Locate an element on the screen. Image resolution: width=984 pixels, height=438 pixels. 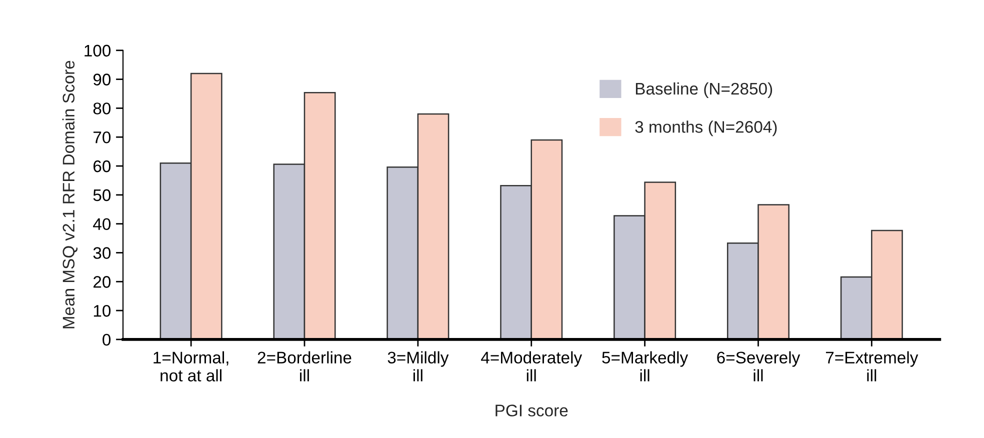
x-tick-label: 2=Borderline ill is located at coordinates (305, 366).